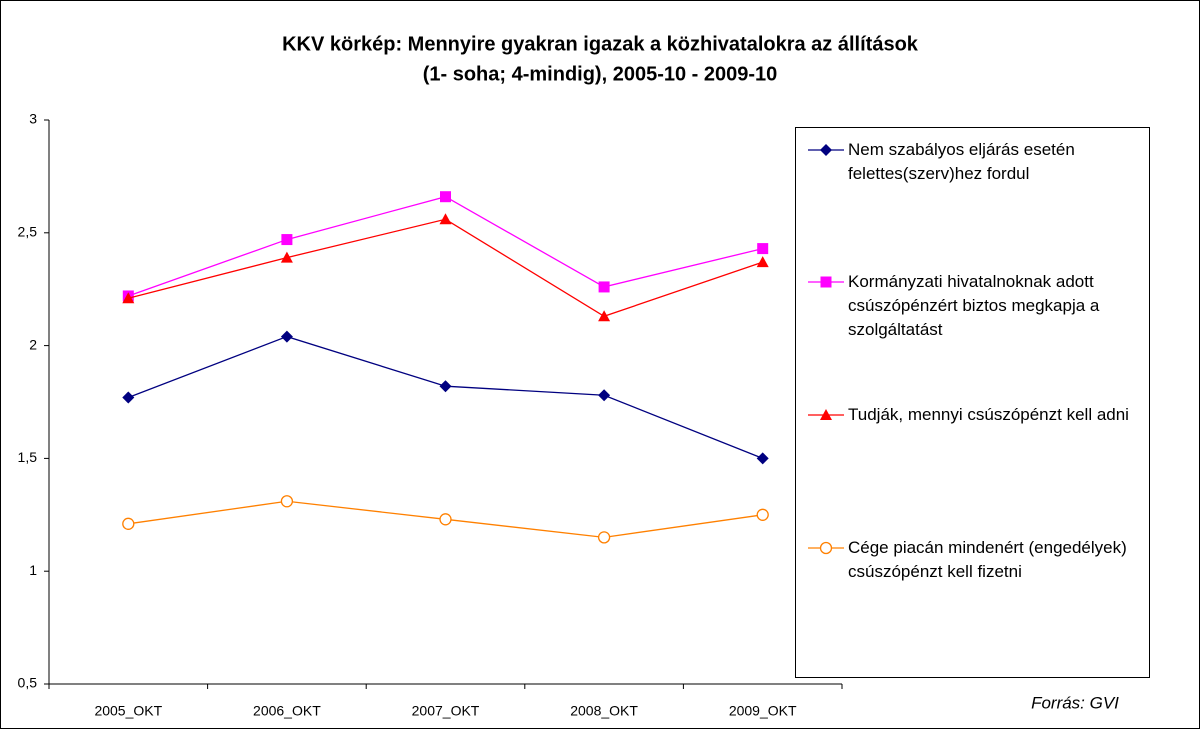 The image size is (1201, 730). I want to click on x-tick-label: 2007_OKT, so click(446, 711).